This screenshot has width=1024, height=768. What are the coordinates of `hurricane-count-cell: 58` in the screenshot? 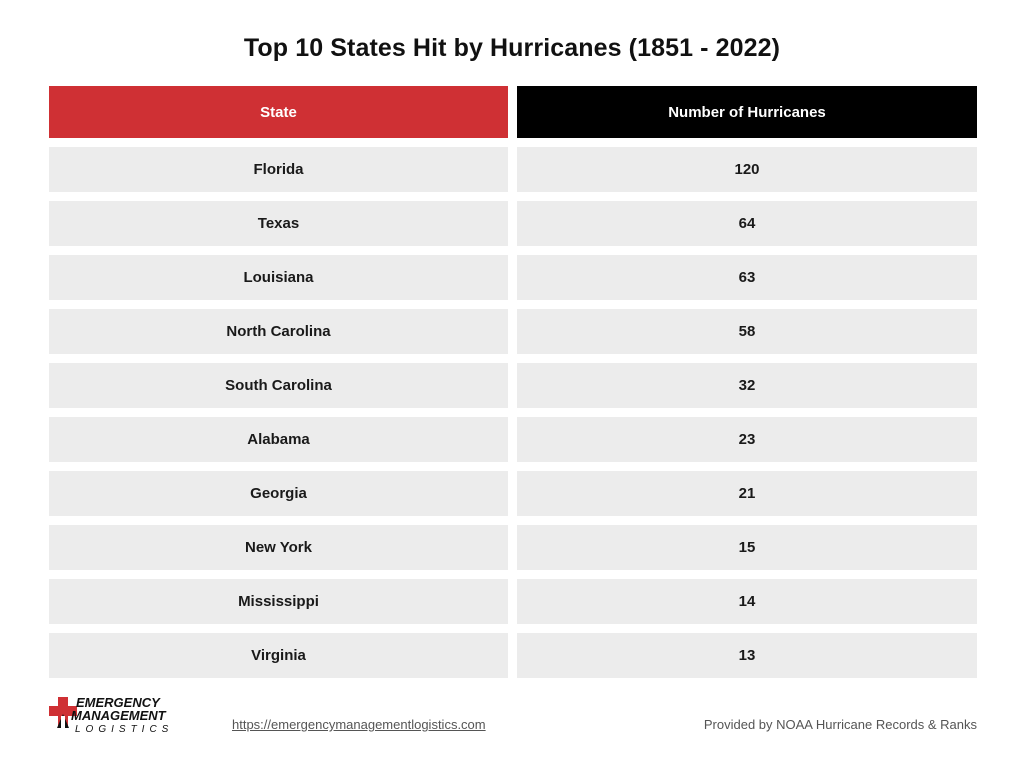 It's located at (747, 331).